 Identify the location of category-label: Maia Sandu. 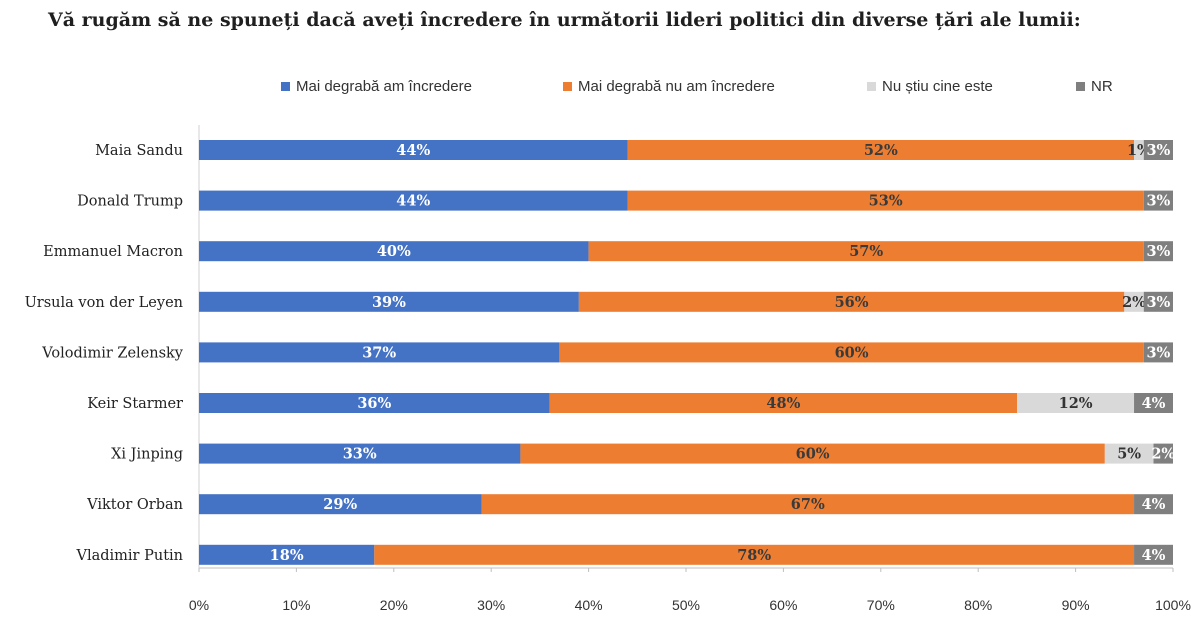
(139, 151).